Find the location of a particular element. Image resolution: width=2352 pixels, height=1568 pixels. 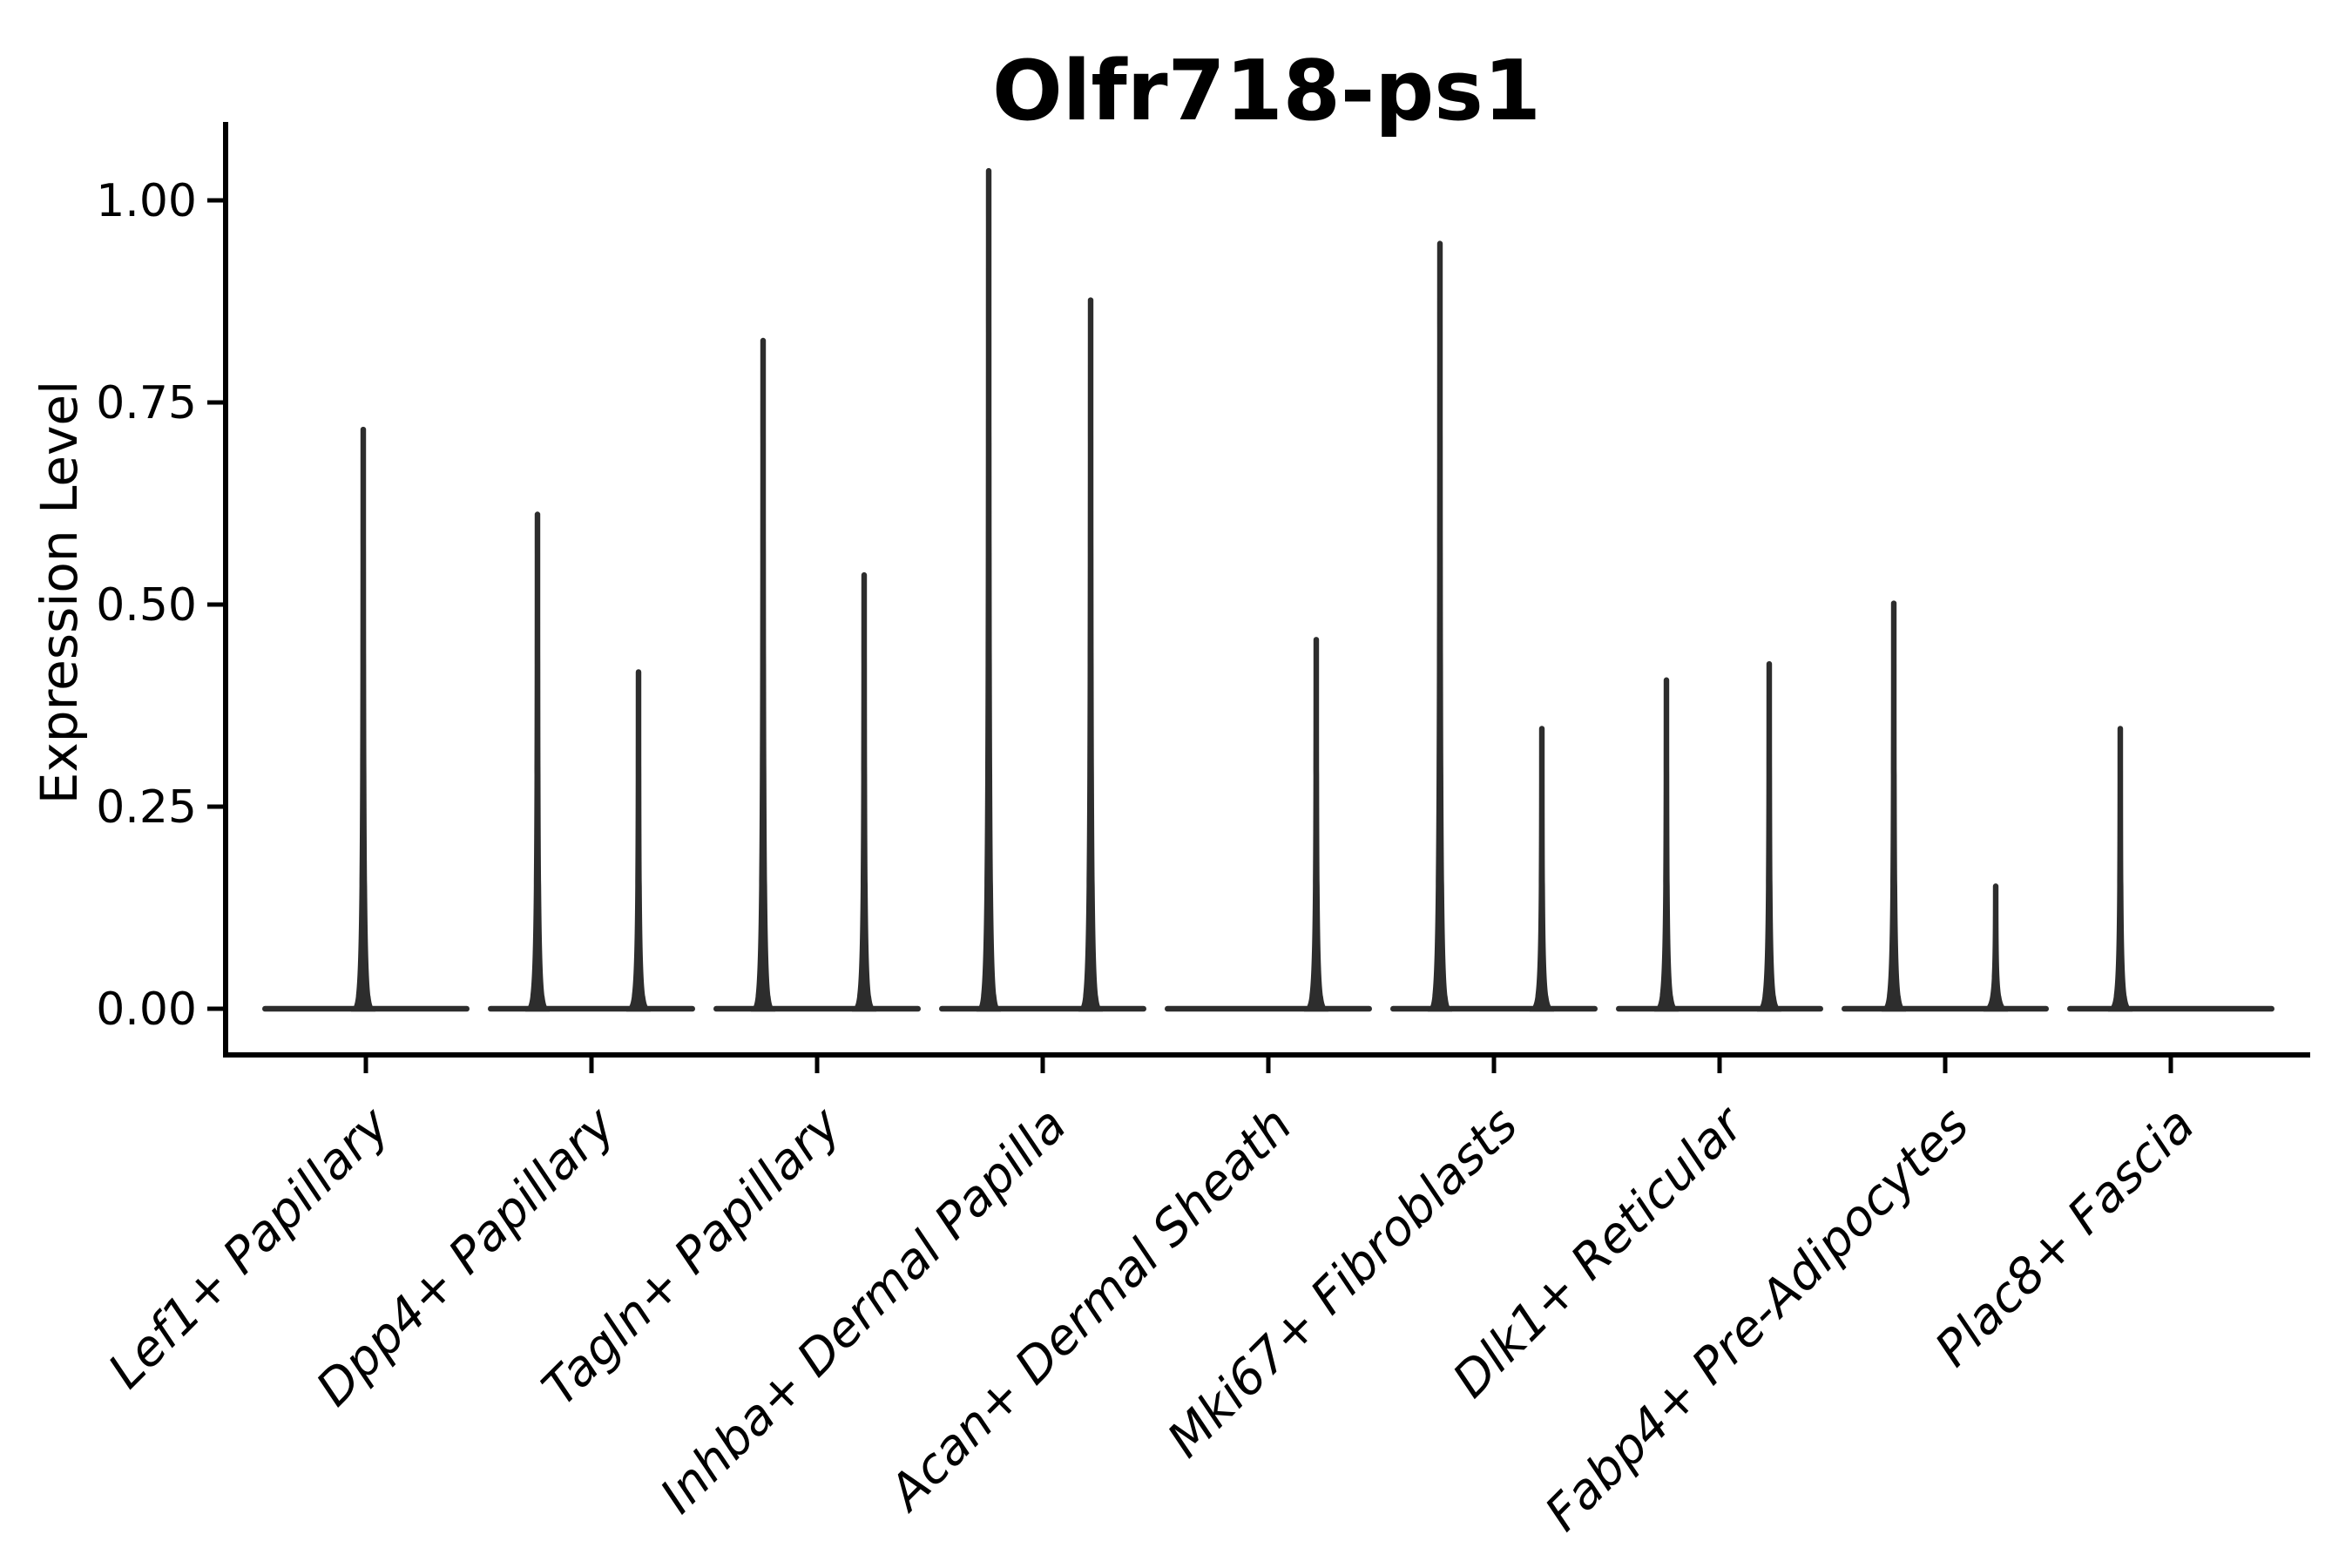

x-tick-label: Inhba+ Dermal Papilla is located at coordinates (864, 1310).